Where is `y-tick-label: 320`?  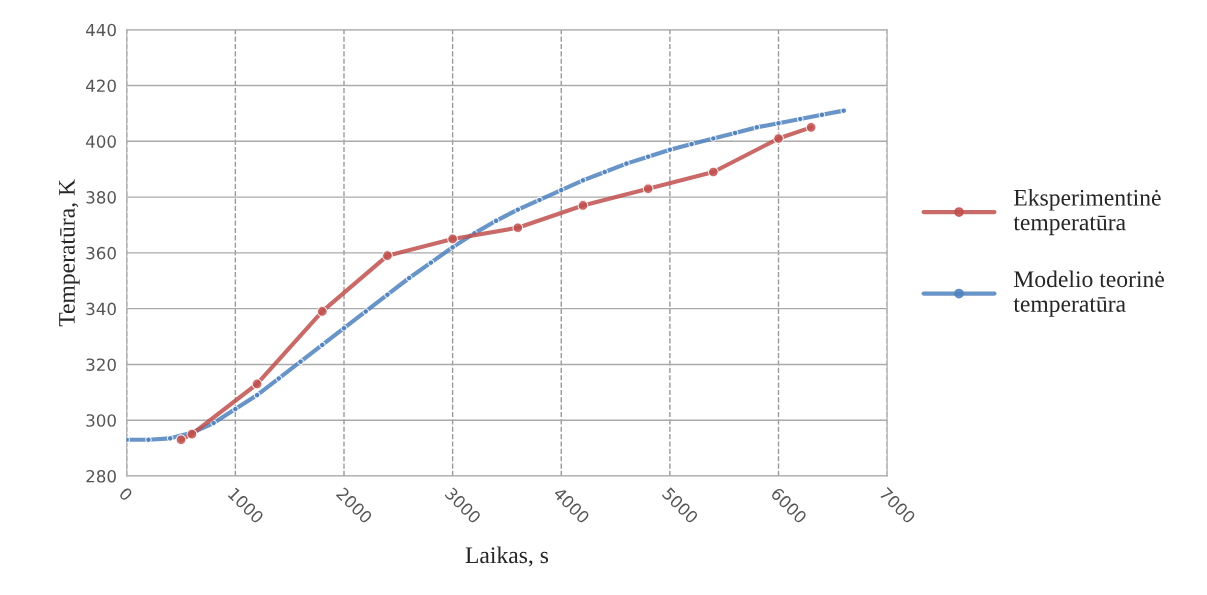
y-tick-label: 320 is located at coordinates (101, 365).